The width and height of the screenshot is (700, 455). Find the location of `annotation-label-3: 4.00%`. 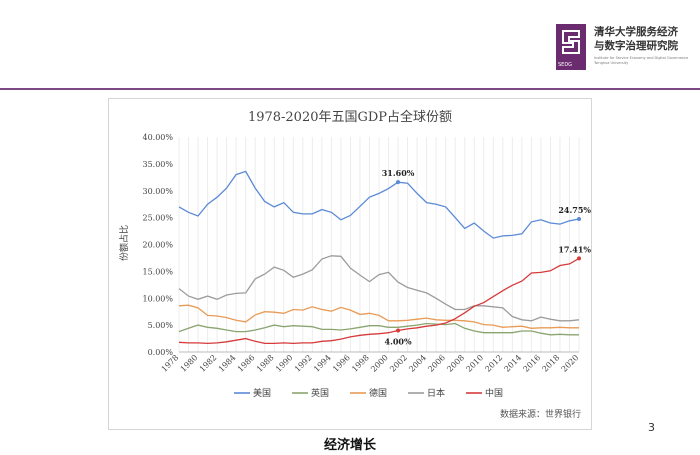

annotation-label-3: 4.00% is located at coordinates (398, 342).